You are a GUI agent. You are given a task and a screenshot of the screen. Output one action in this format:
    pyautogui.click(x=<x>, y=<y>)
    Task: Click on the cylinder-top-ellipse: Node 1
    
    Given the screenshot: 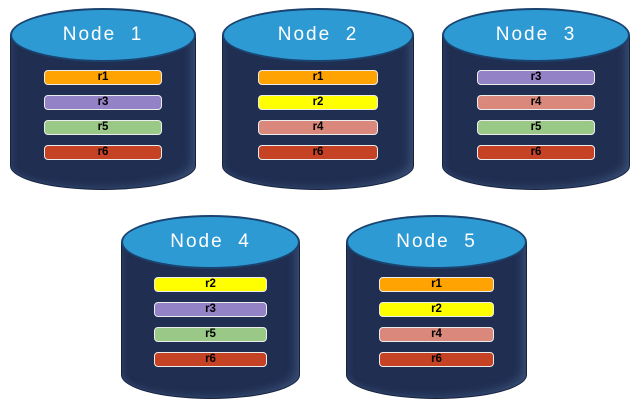 What is the action you would take?
    pyautogui.click(x=103, y=35)
    